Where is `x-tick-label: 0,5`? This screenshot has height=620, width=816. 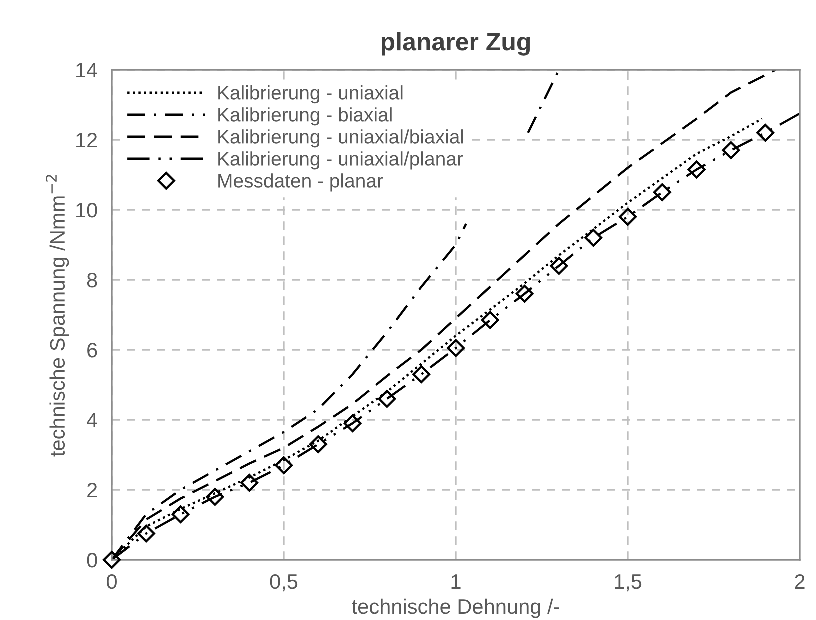 x-tick-label: 0,5 is located at coordinates (284, 583).